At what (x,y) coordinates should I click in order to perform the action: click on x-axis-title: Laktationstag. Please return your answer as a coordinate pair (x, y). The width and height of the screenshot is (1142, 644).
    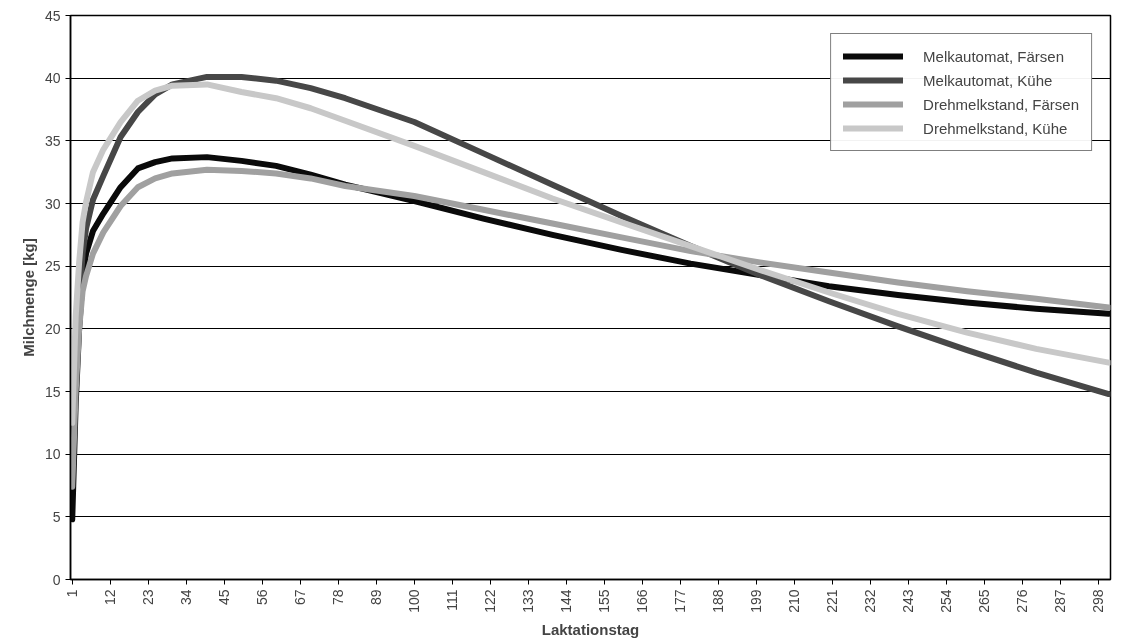
    Looking at the image, I should click on (590, 629).